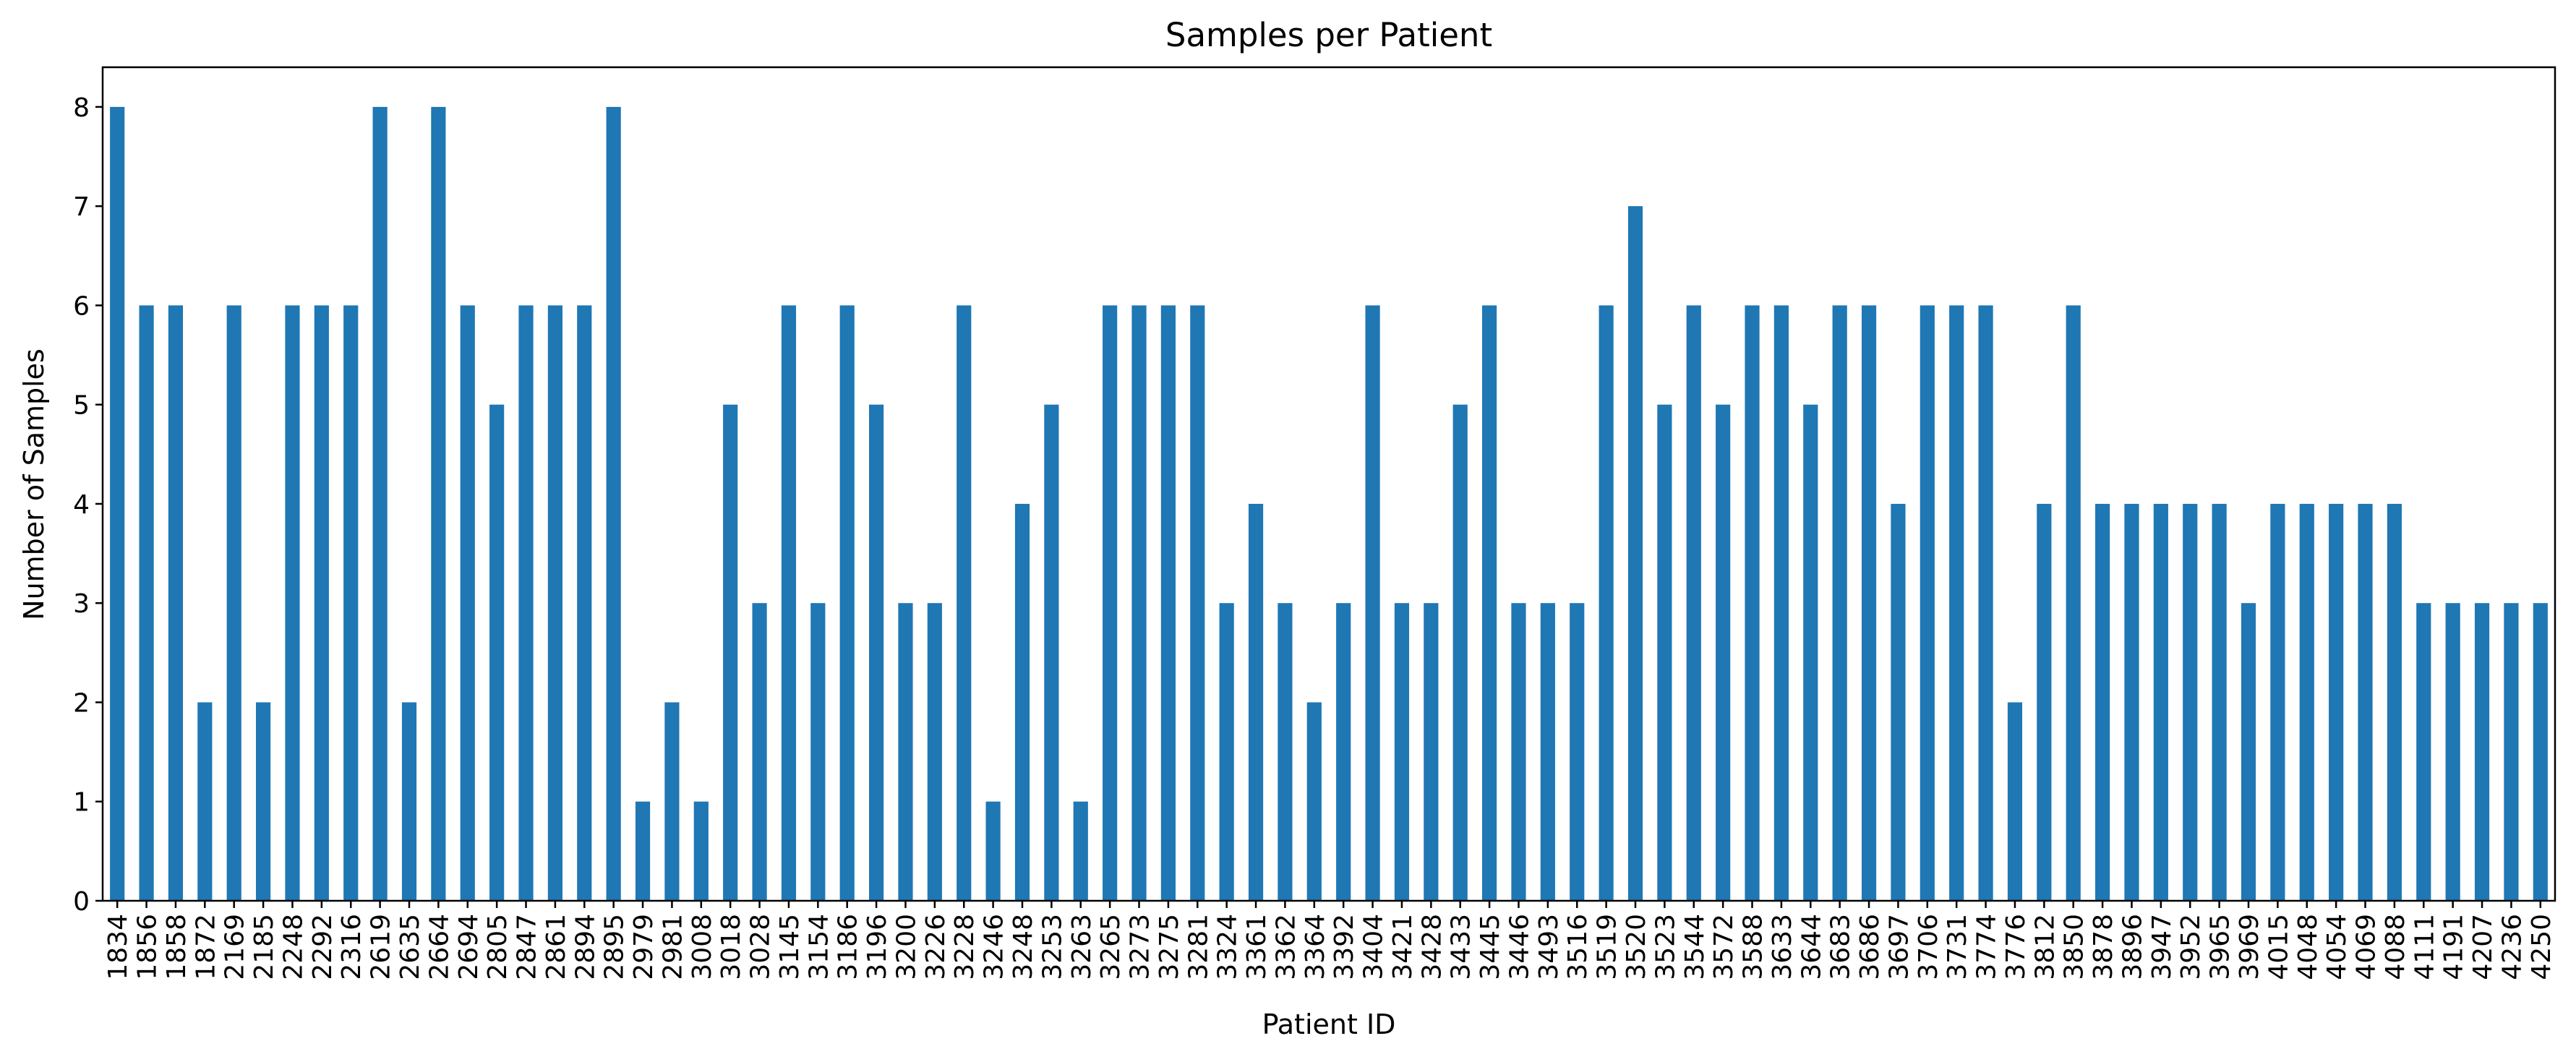  Describe the element at coordinates (82, 803) in the screenshot. I see `y-tick-label: 1` at that location.